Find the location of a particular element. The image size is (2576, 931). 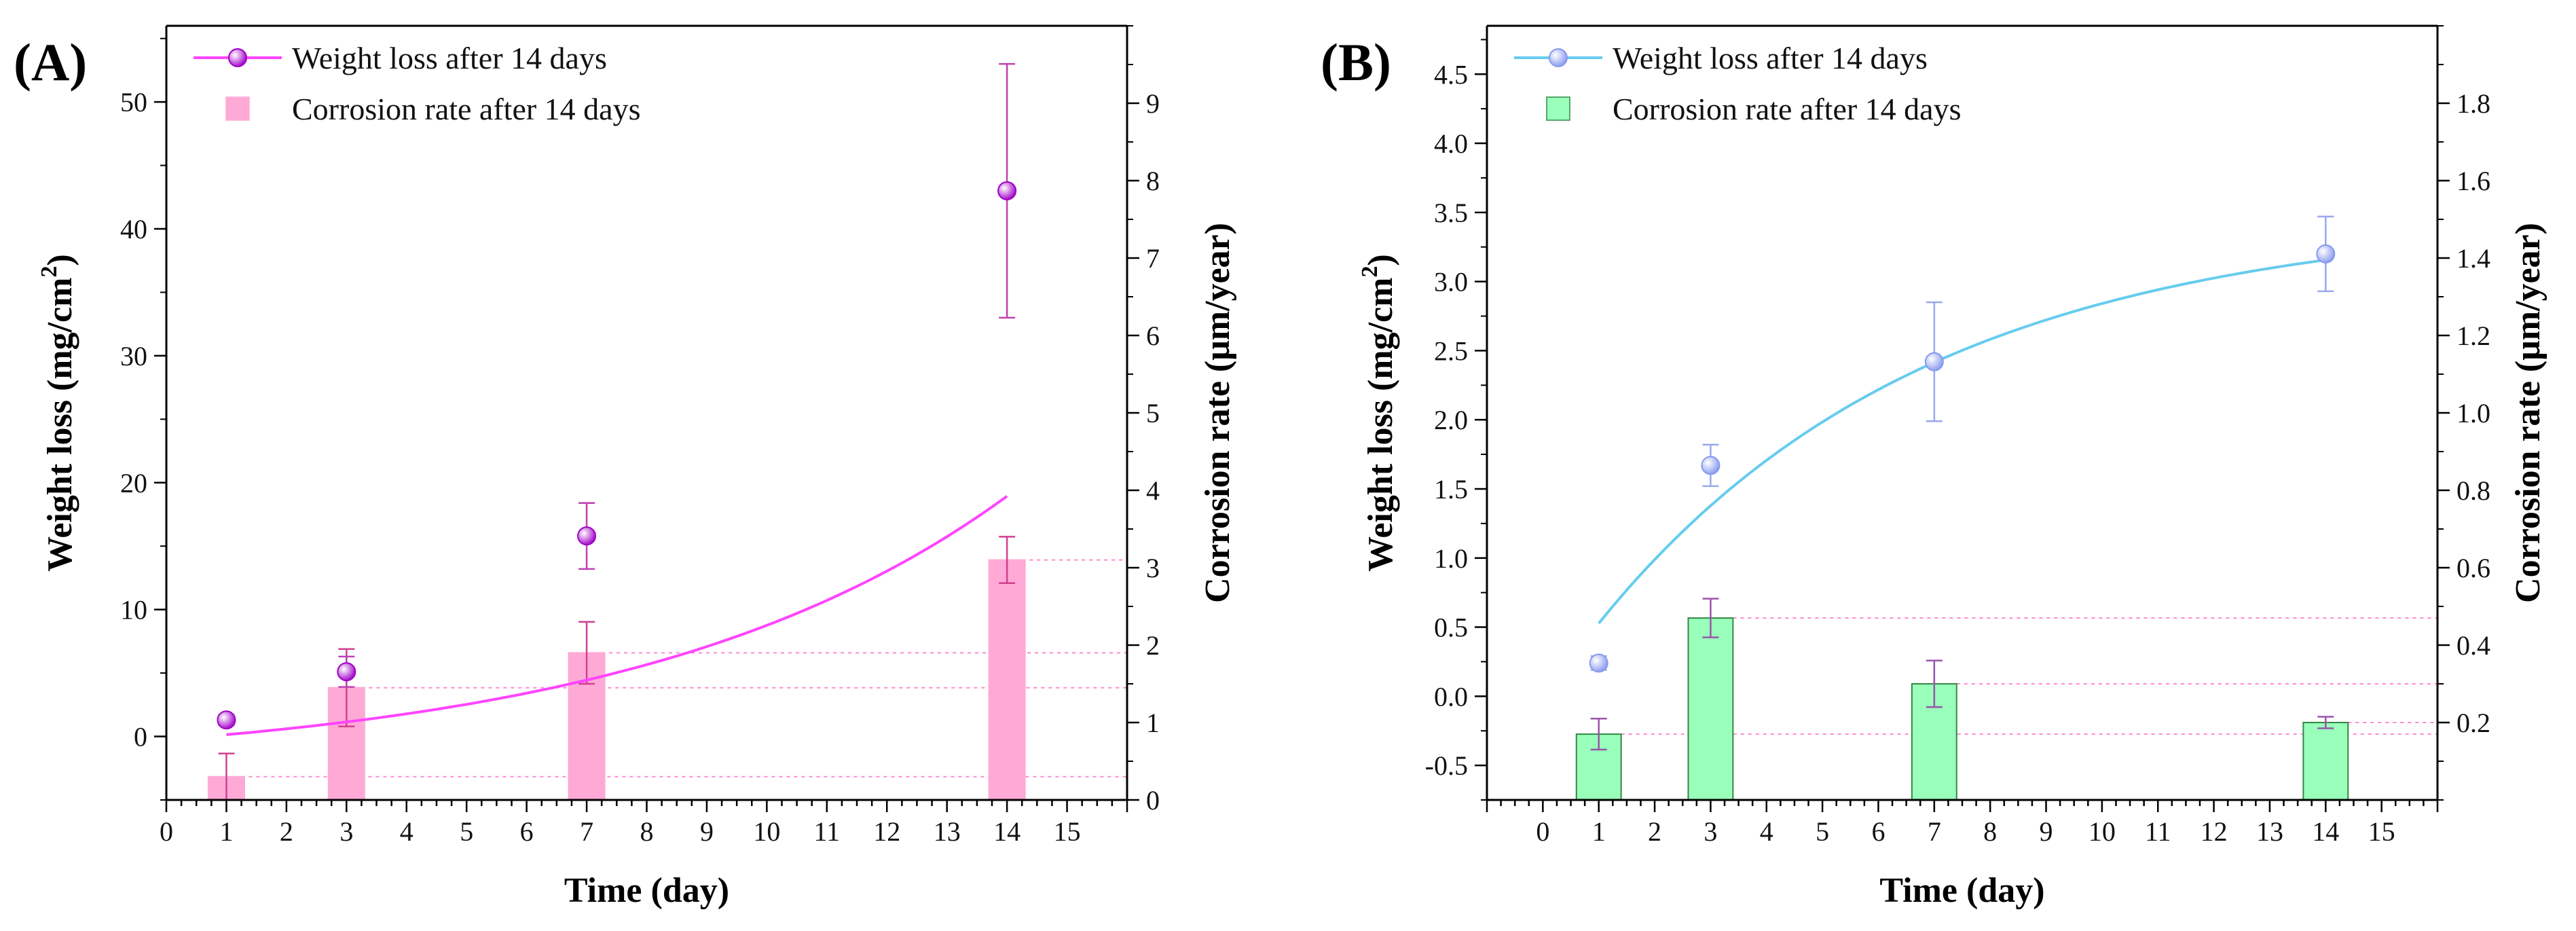

y-tick-label: 3.0 is located at coordinates (1451, 282).